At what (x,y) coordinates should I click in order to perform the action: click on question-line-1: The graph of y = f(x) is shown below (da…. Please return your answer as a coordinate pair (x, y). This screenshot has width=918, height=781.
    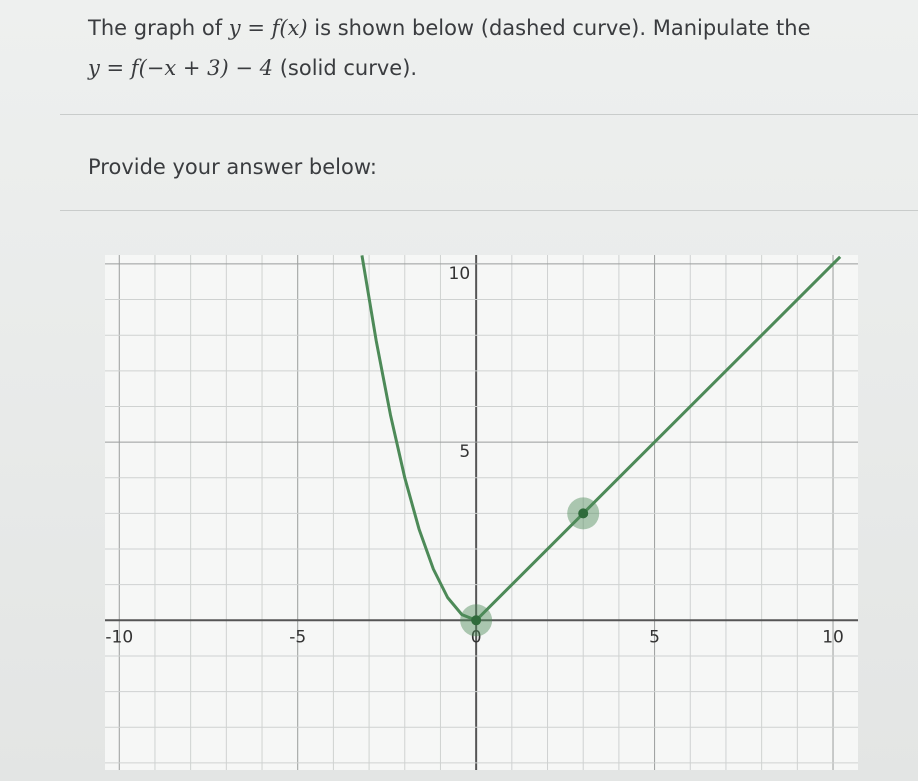
    Looking at the image, I should click on (449, 28).